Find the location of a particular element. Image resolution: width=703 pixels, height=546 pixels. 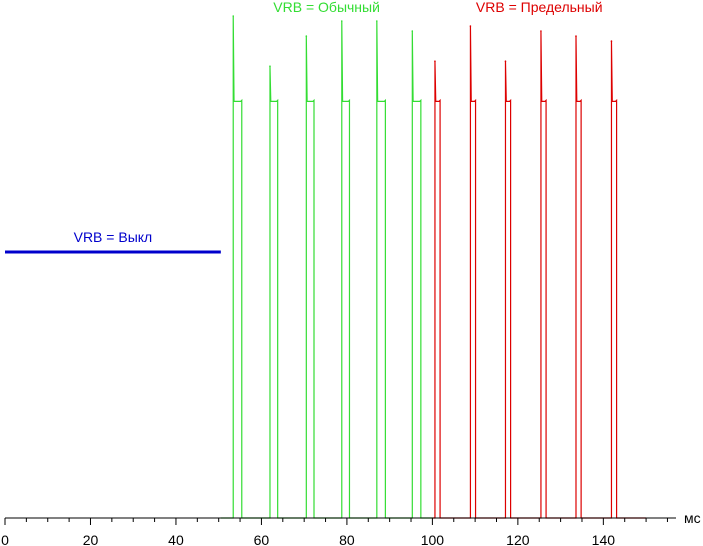

x-axis-unit-label: мс is located at coordinates (692, 518).